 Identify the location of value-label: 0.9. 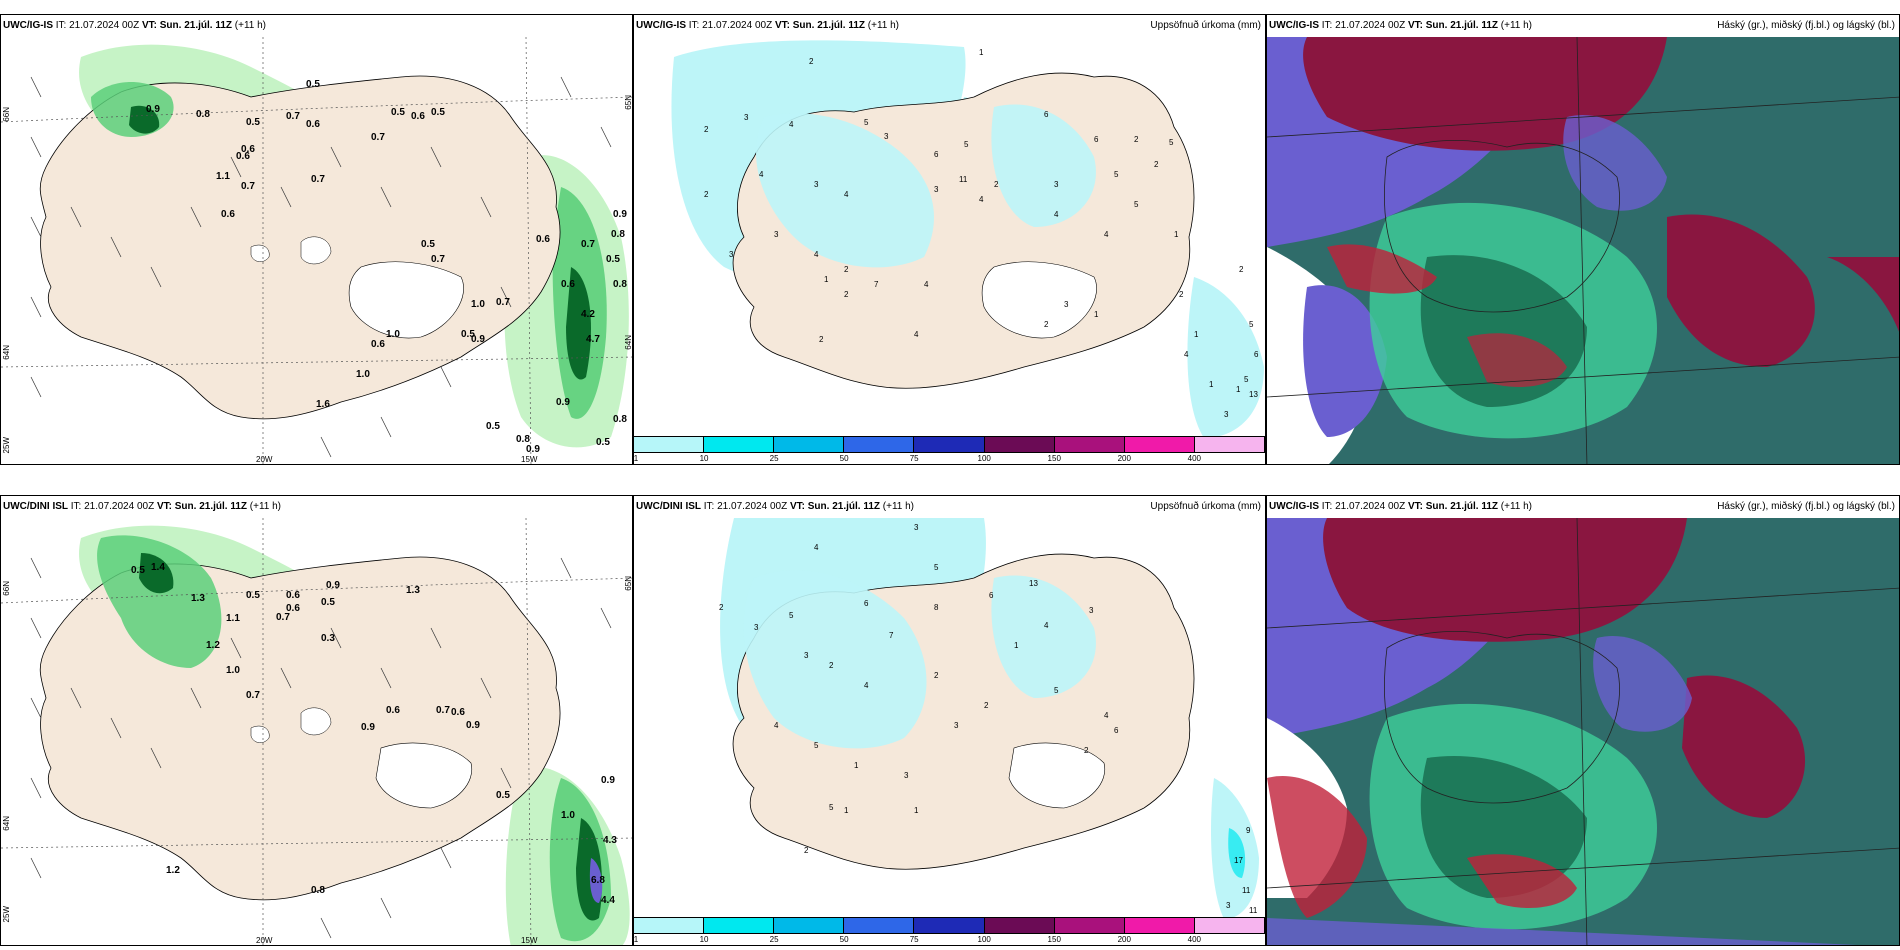
(153, 109).